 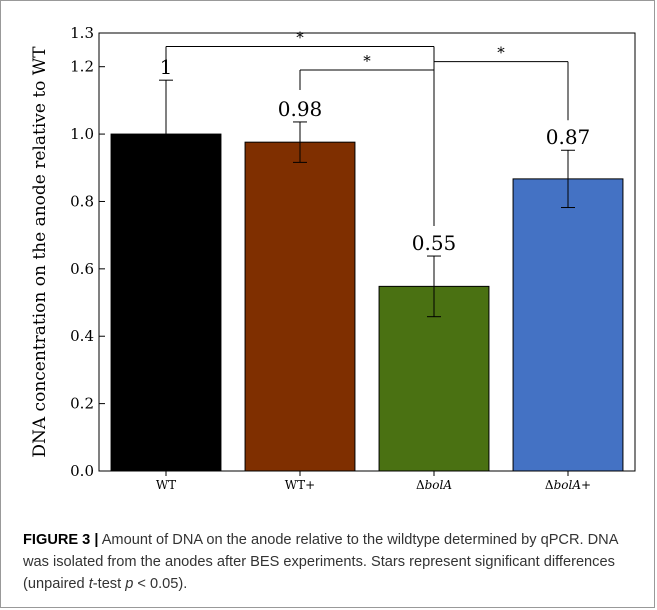 What do you see at coordinates (166, 67) in the screenshot?
I see `data-label-0: 1` at bounding box center [166, 67].